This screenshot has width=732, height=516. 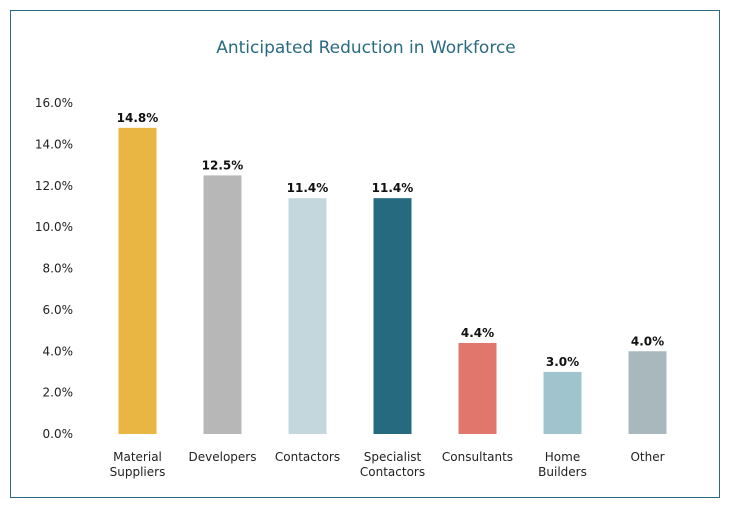 What do you see at coordinates (58, 269) in the screenshot?
I see `y-tick-label: 8.0%` at bounding box center [58, 269].